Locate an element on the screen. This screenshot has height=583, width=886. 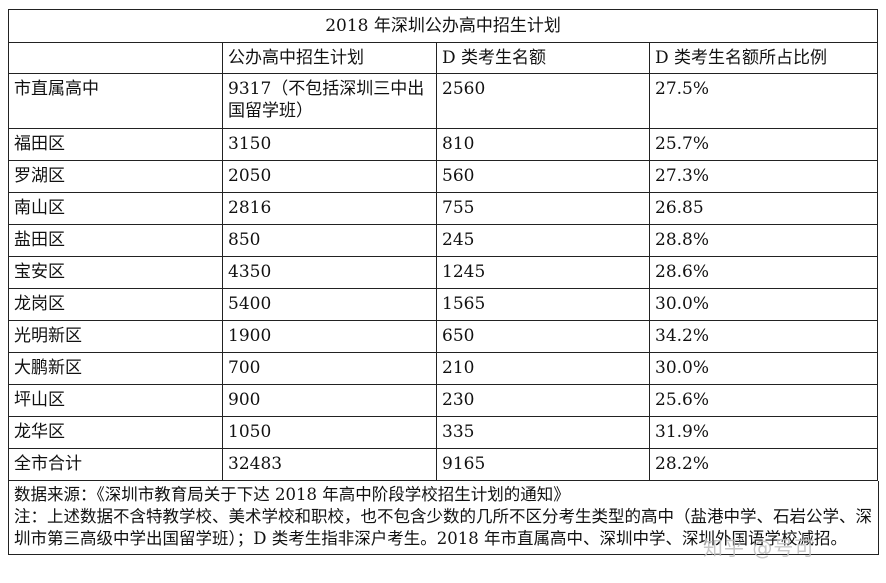
table-row: 市直属高中 9317（不包括深圳三中出国留学班） 2560 27.5% is located at coordinates (443, 101).